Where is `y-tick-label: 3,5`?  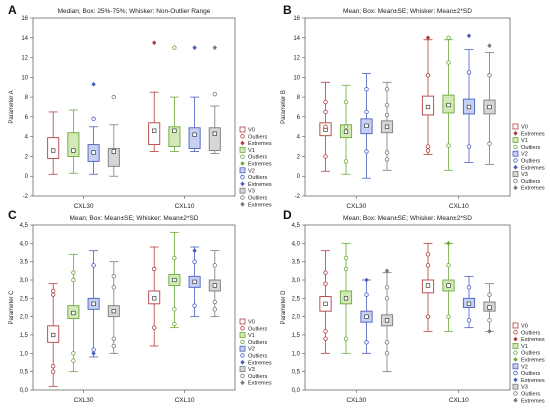
y-tick-label: 3,5 is located at coordinates (24, 263).